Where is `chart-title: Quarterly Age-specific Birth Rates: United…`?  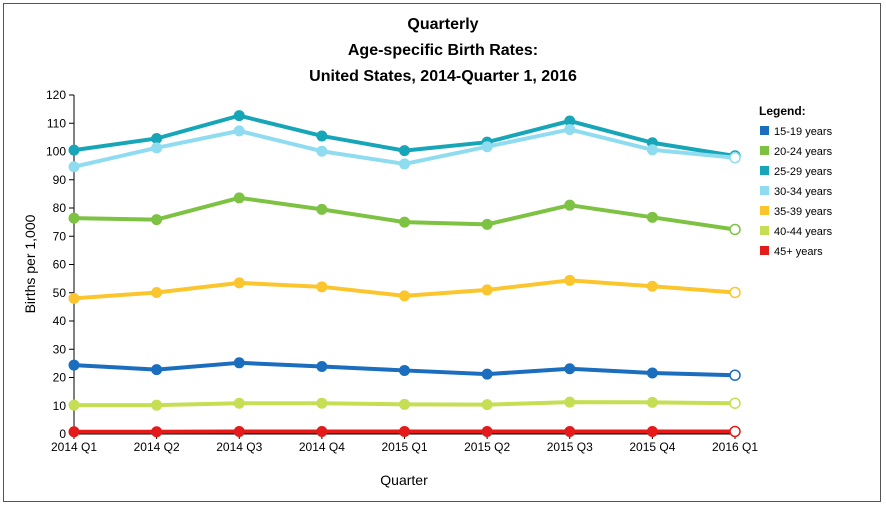 chart-title: Quarterly Age-specific Birth Rates: United… is located at coordinates (443, 50).